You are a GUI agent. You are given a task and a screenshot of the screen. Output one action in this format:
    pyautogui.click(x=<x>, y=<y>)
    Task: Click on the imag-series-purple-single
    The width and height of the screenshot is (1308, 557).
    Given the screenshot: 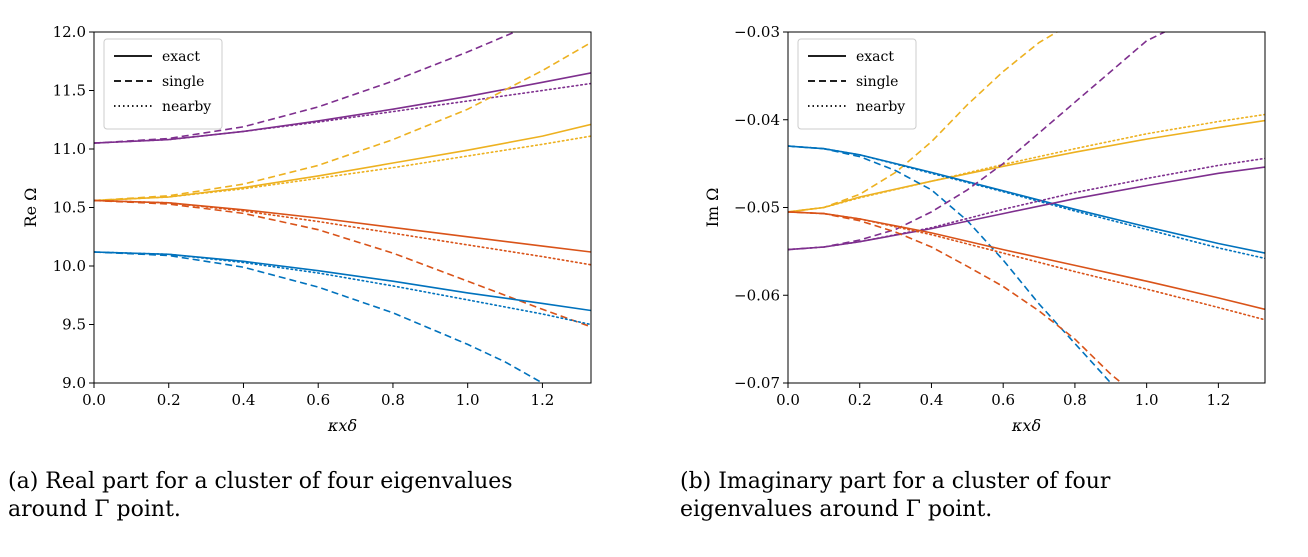 What is the action you would take?
    pyautogui.click(x=976, y=141)
    